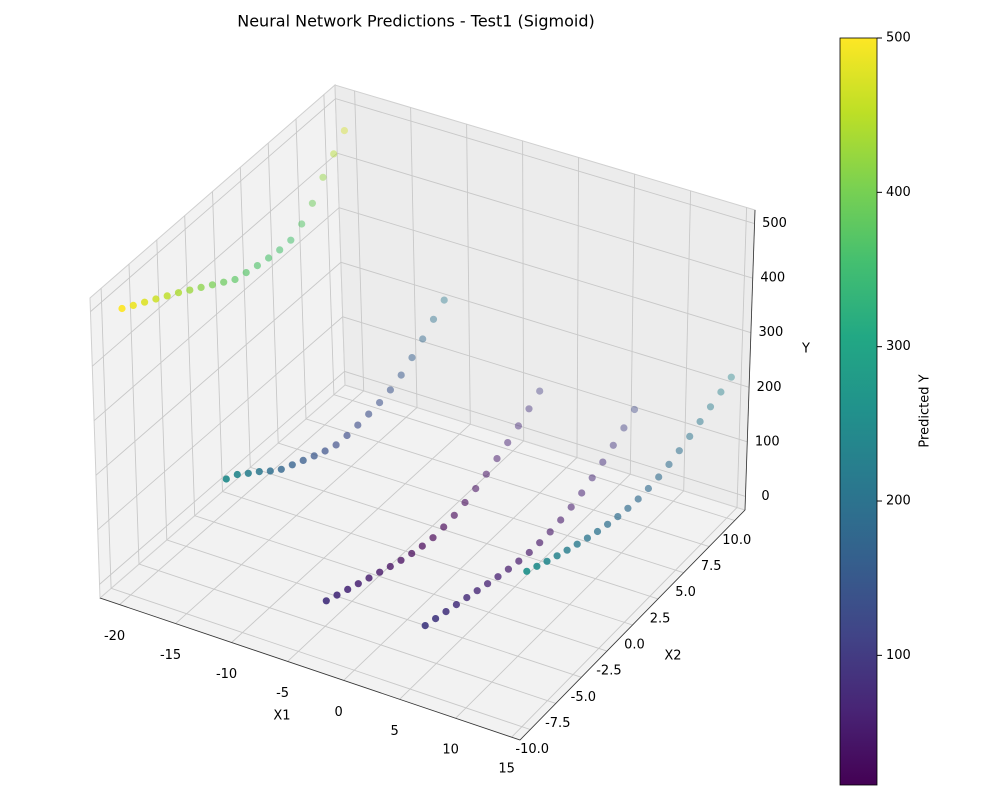  What do you see at coordinates (583, 697) in the screenshot?
I see `x2-tick-label: -5.0` at bounding box center [583, 697].